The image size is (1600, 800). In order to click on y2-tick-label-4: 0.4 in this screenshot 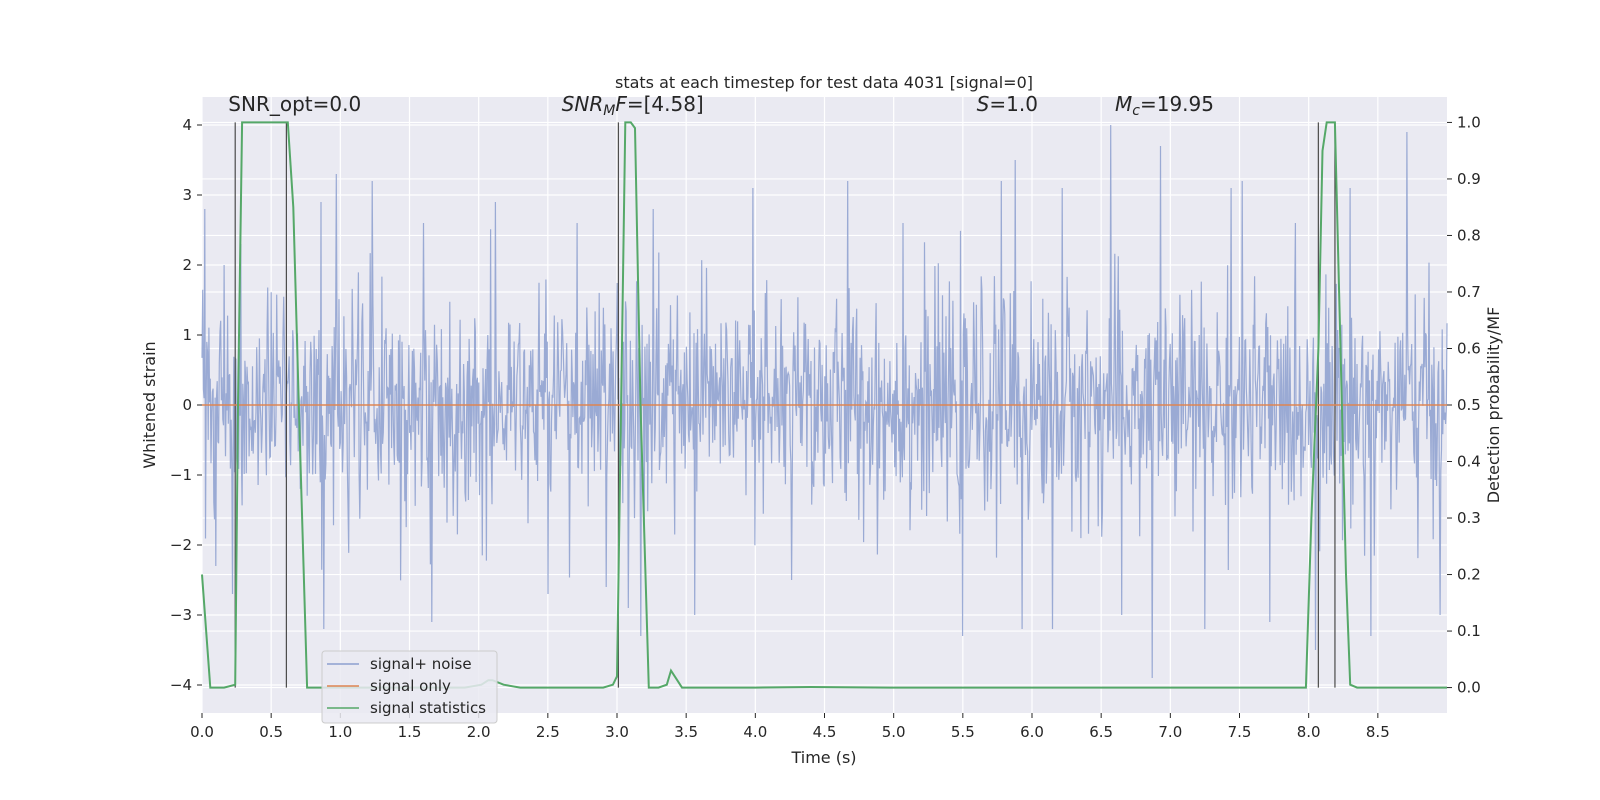, I will do `click(1469, 462)`.